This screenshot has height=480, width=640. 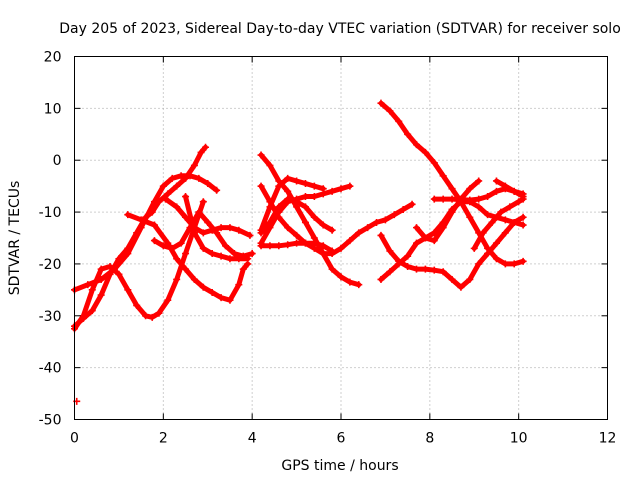 I want to click on y-tick-label: -40, so click(x=50, y=369).